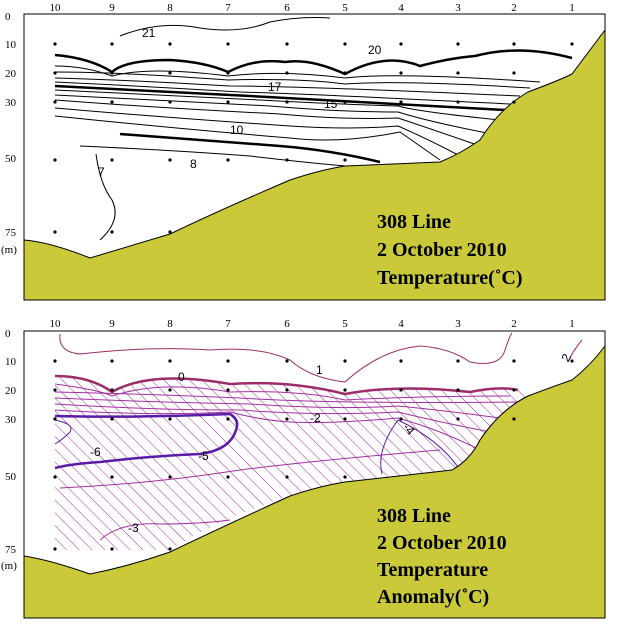 This screenshot has width=623, height=640. I want to click on station-label: 8, so click(170, 324).